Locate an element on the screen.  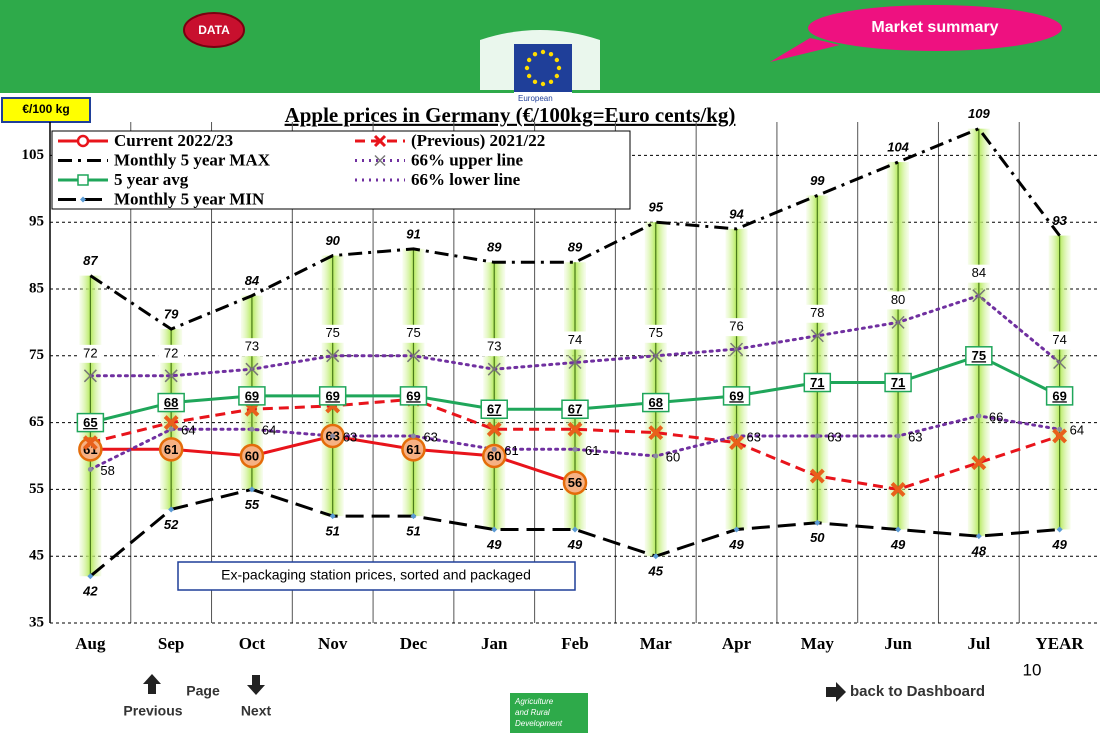
data-button-label: DATA is located at coordinates (214, 30).